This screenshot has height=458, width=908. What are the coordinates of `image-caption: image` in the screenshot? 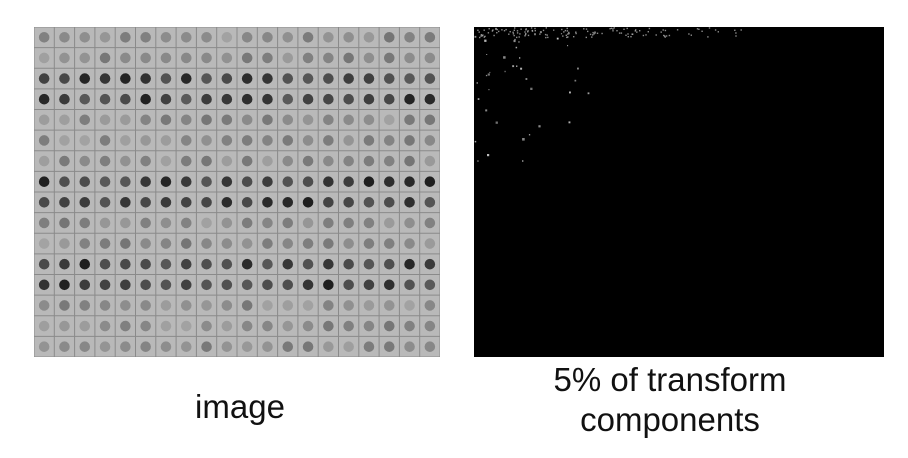 It's located at (240, 406).